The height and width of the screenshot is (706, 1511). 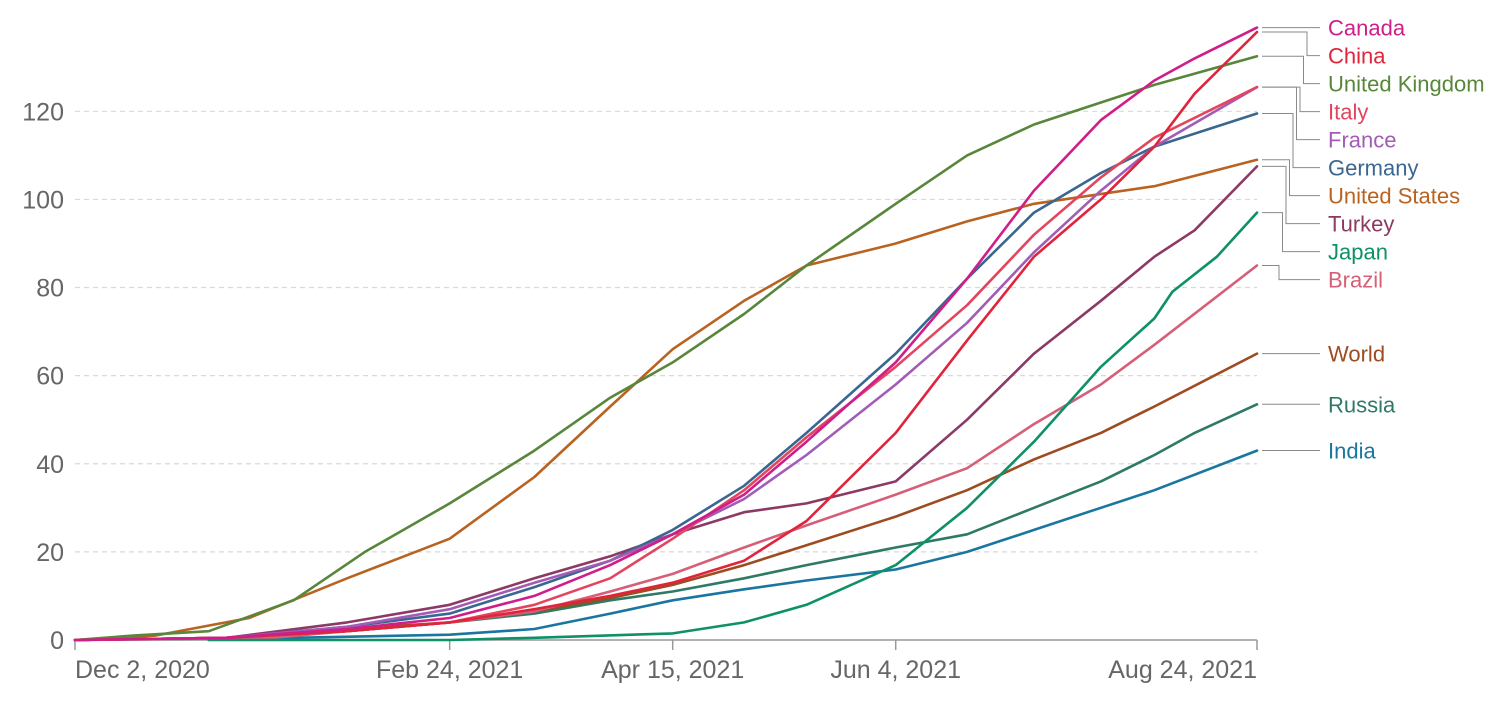 What do you see at coordinates (895, 670) in the screenshot?
I see `x-tick-label: Jun 4, 2021` at bounding box center [895, 670].